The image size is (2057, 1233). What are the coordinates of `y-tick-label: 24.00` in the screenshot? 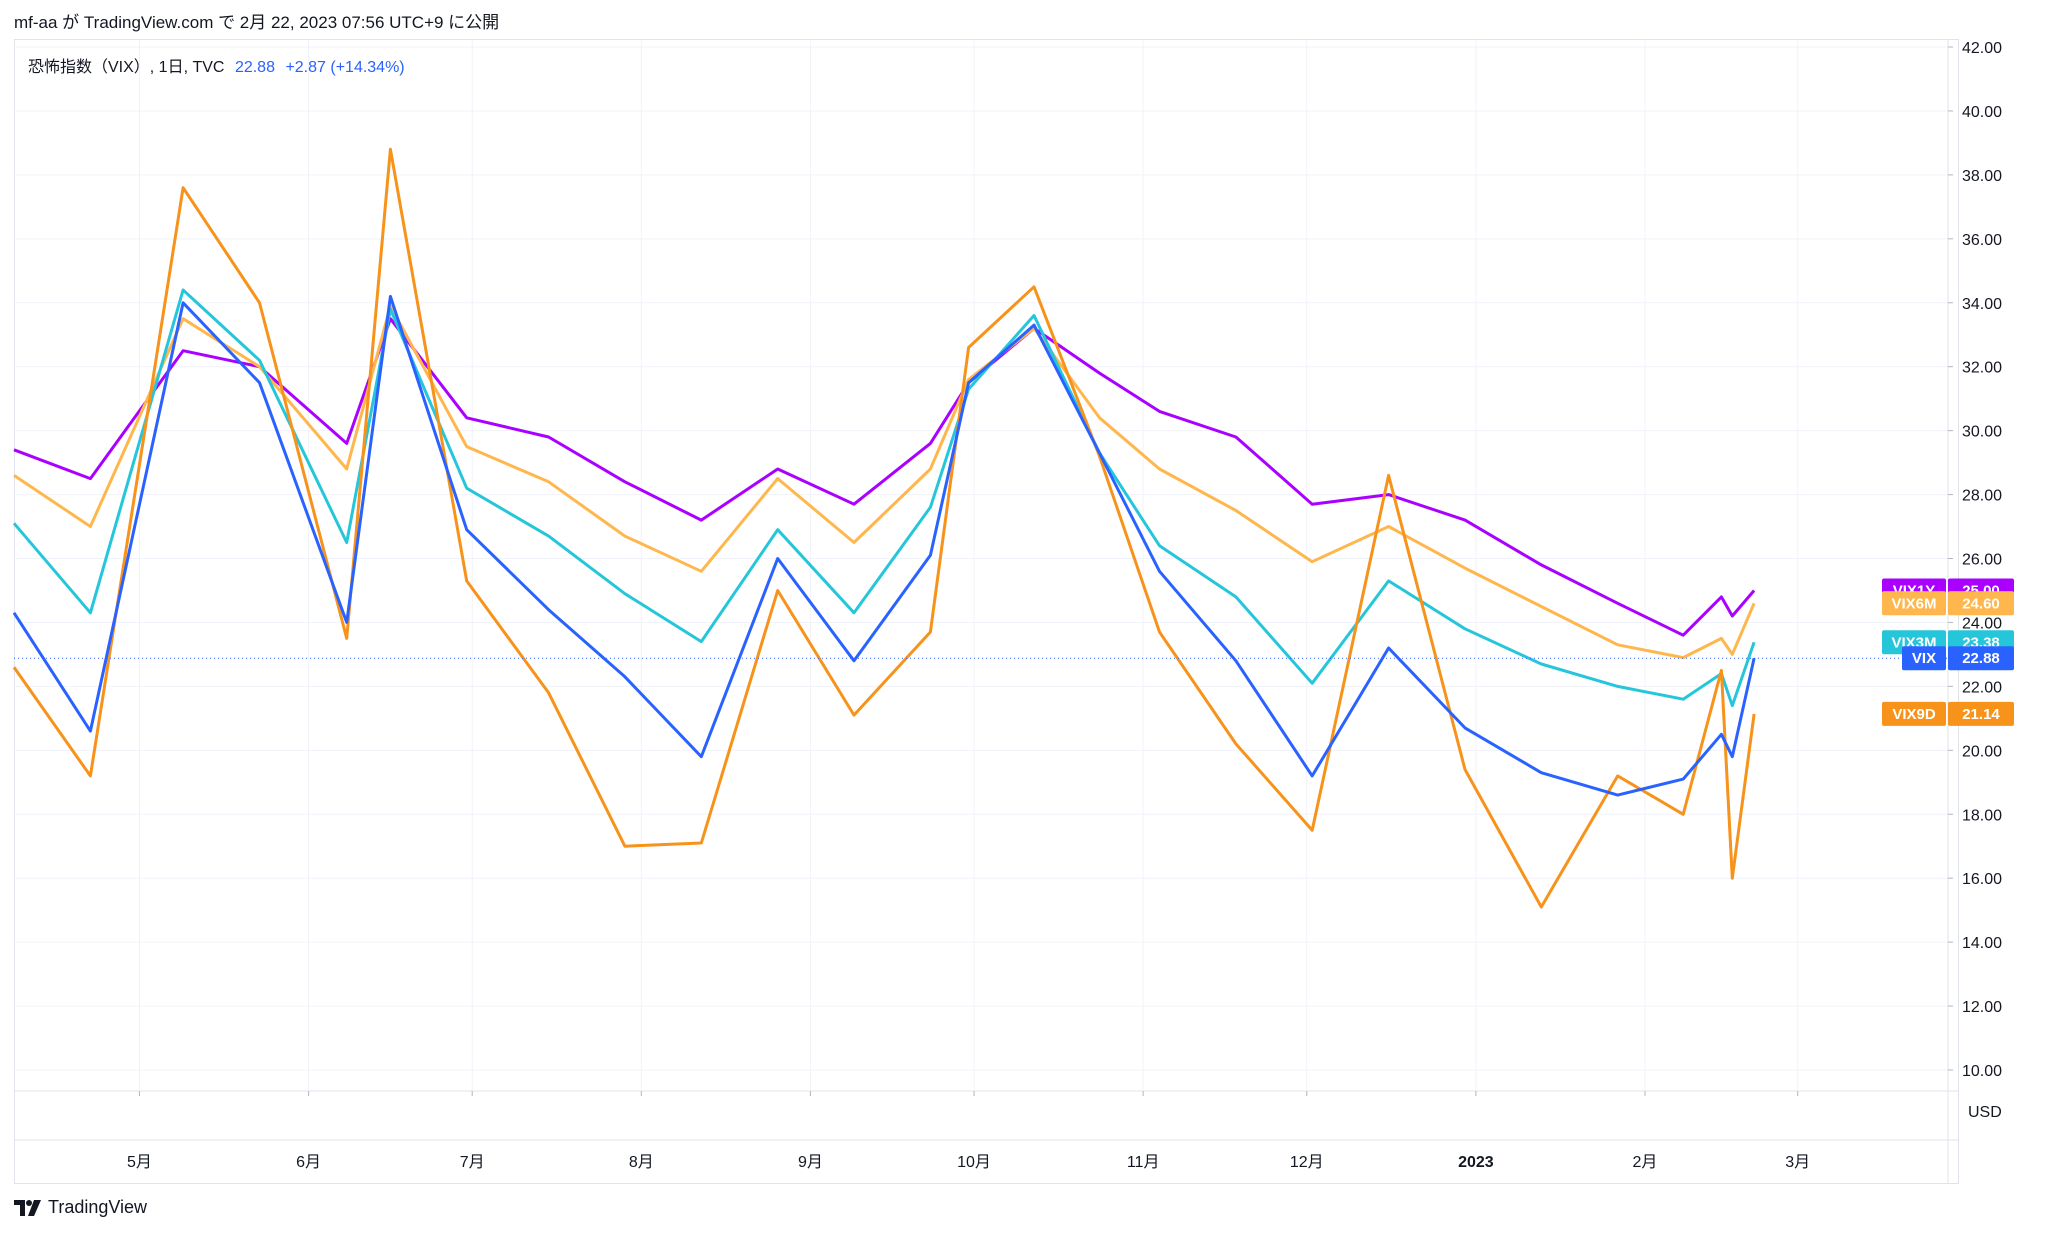 It's located at (1982, 623).